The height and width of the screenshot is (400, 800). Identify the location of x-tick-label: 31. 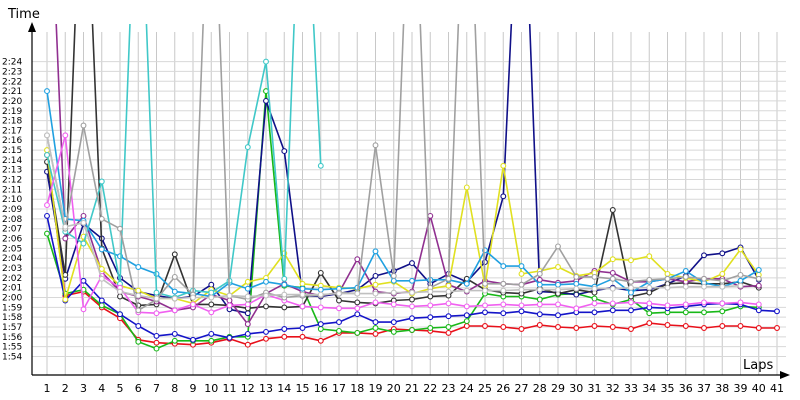
(595, 388).